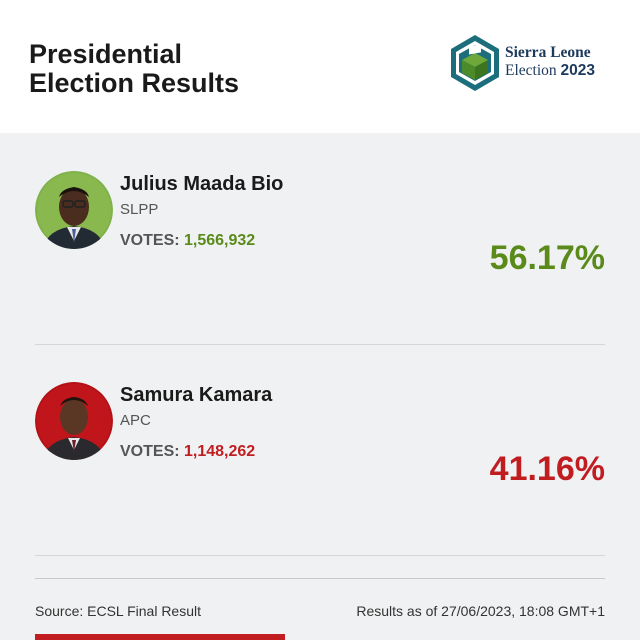 The width and height of the screenshot is (640, 640). I want to click on footer-divider, so click(320, 578).